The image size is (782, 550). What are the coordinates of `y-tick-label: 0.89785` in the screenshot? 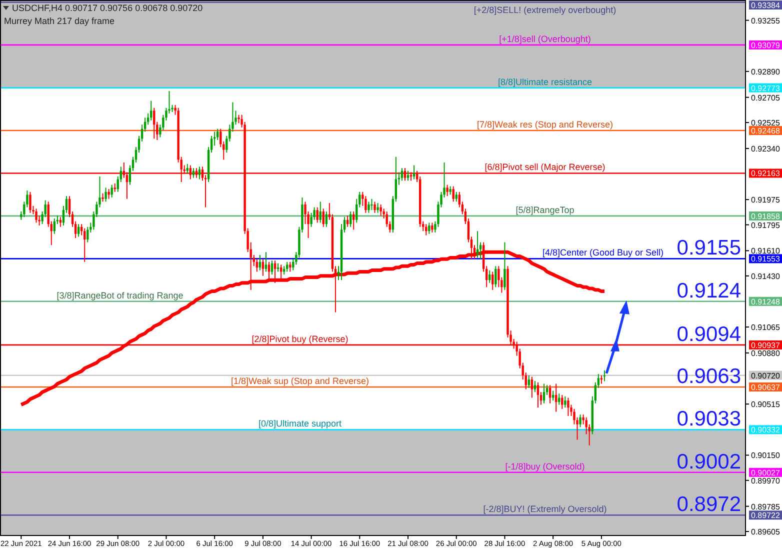 It's located at (765, 507).